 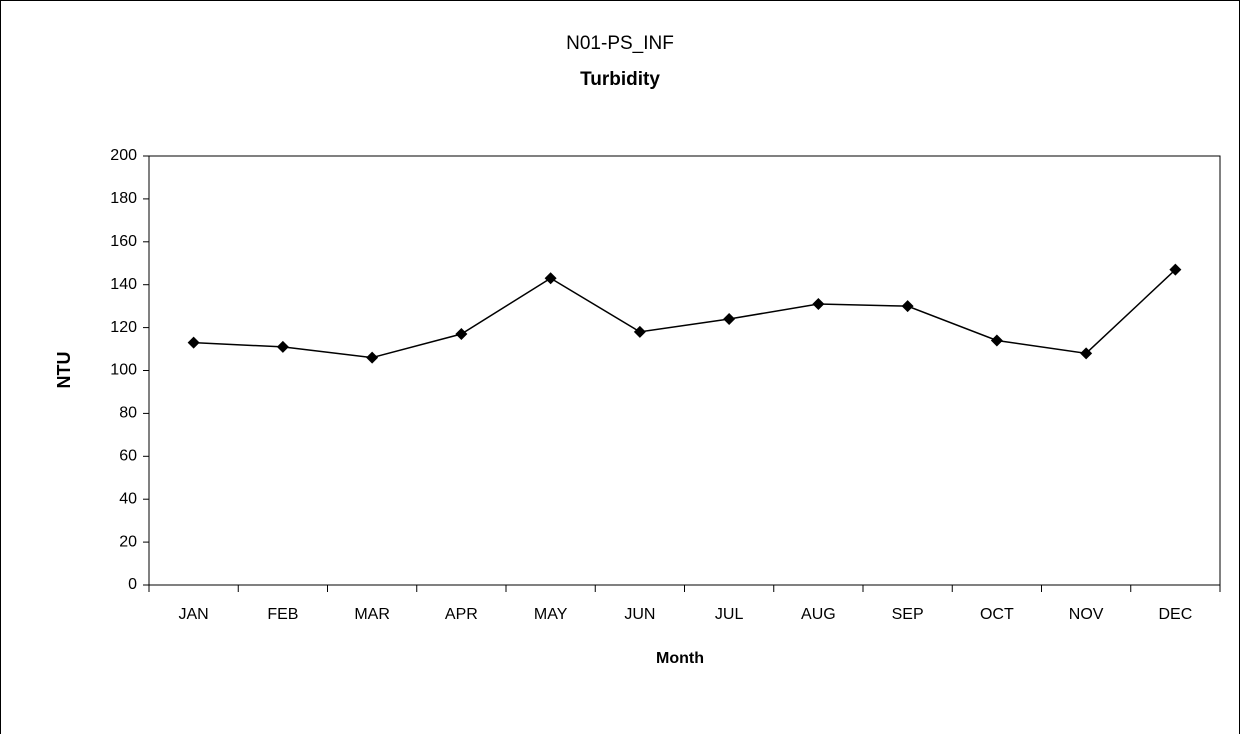 I want to click on y-tick-label: 60, so click(x=128, y=456).